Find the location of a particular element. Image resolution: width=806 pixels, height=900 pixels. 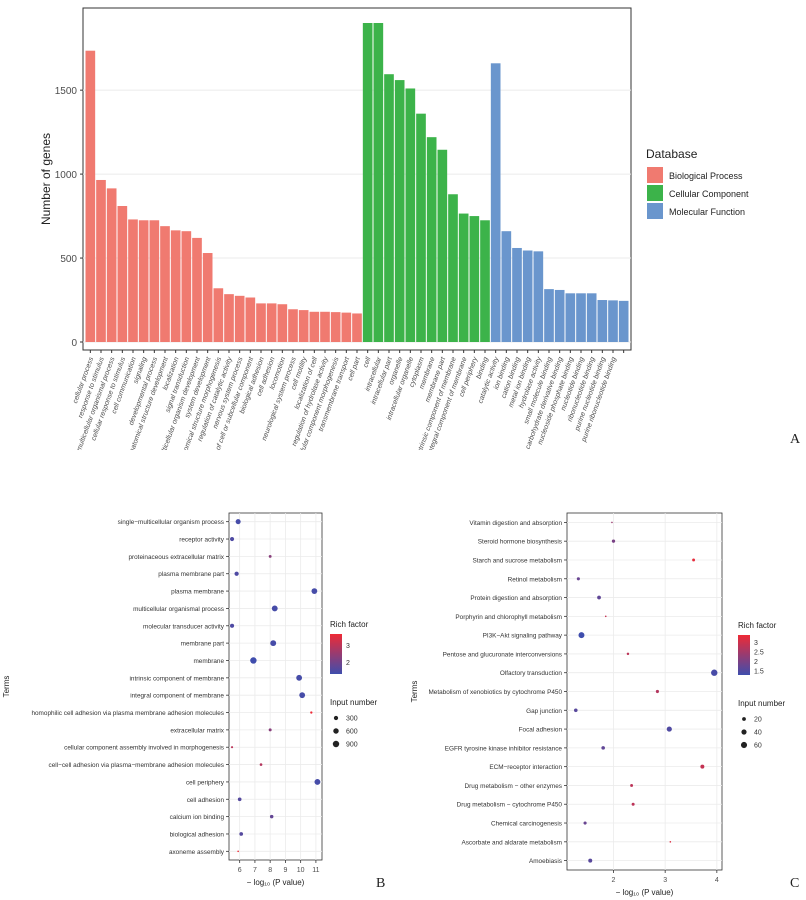

term-label: cell periphery is located at coordinates (205, 782).